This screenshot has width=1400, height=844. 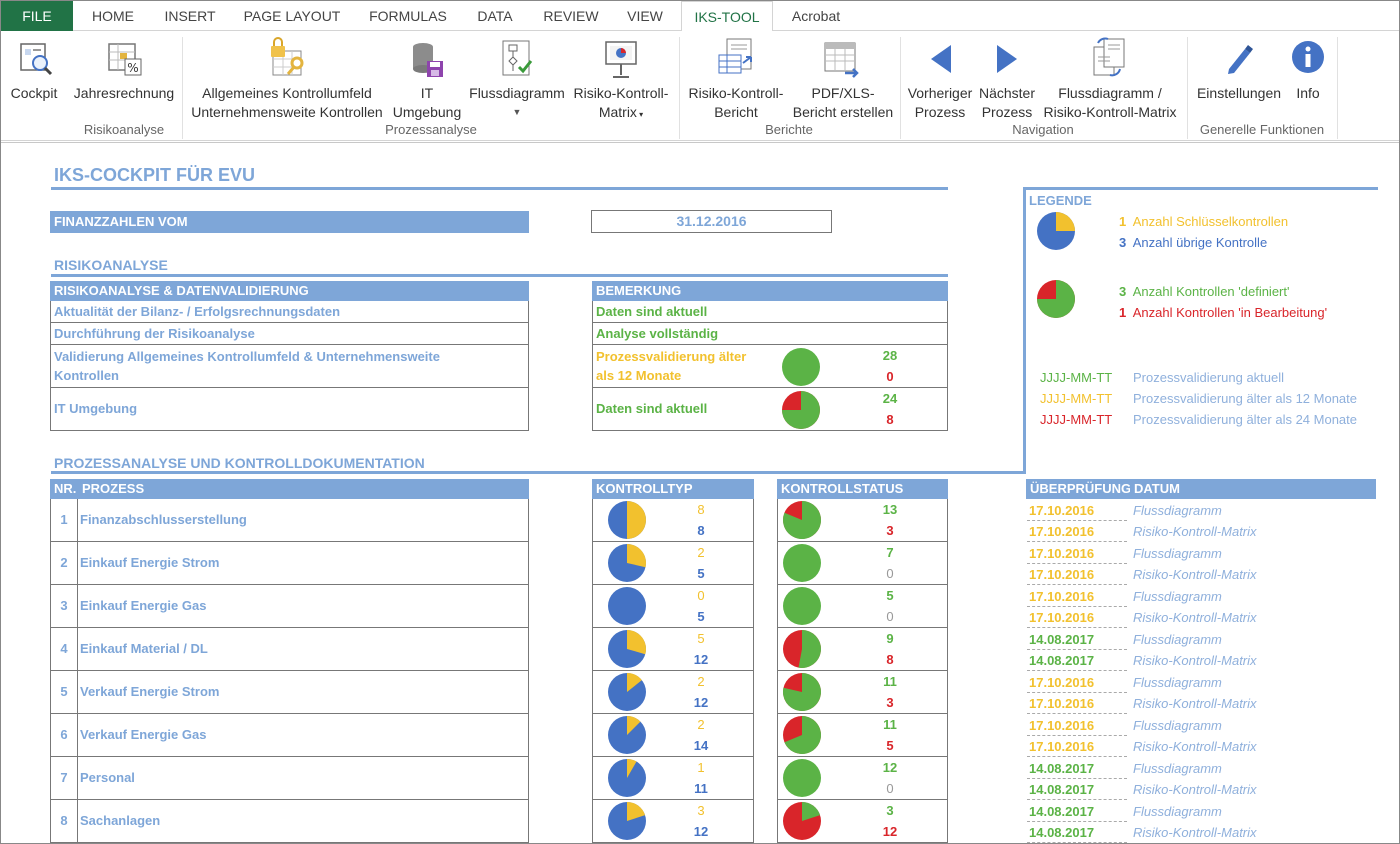 What do you see at coordinates (303, 735) in the screenshot?
I see `process-row: Verkauf Energie Gas` at bounding box center [303, 735].